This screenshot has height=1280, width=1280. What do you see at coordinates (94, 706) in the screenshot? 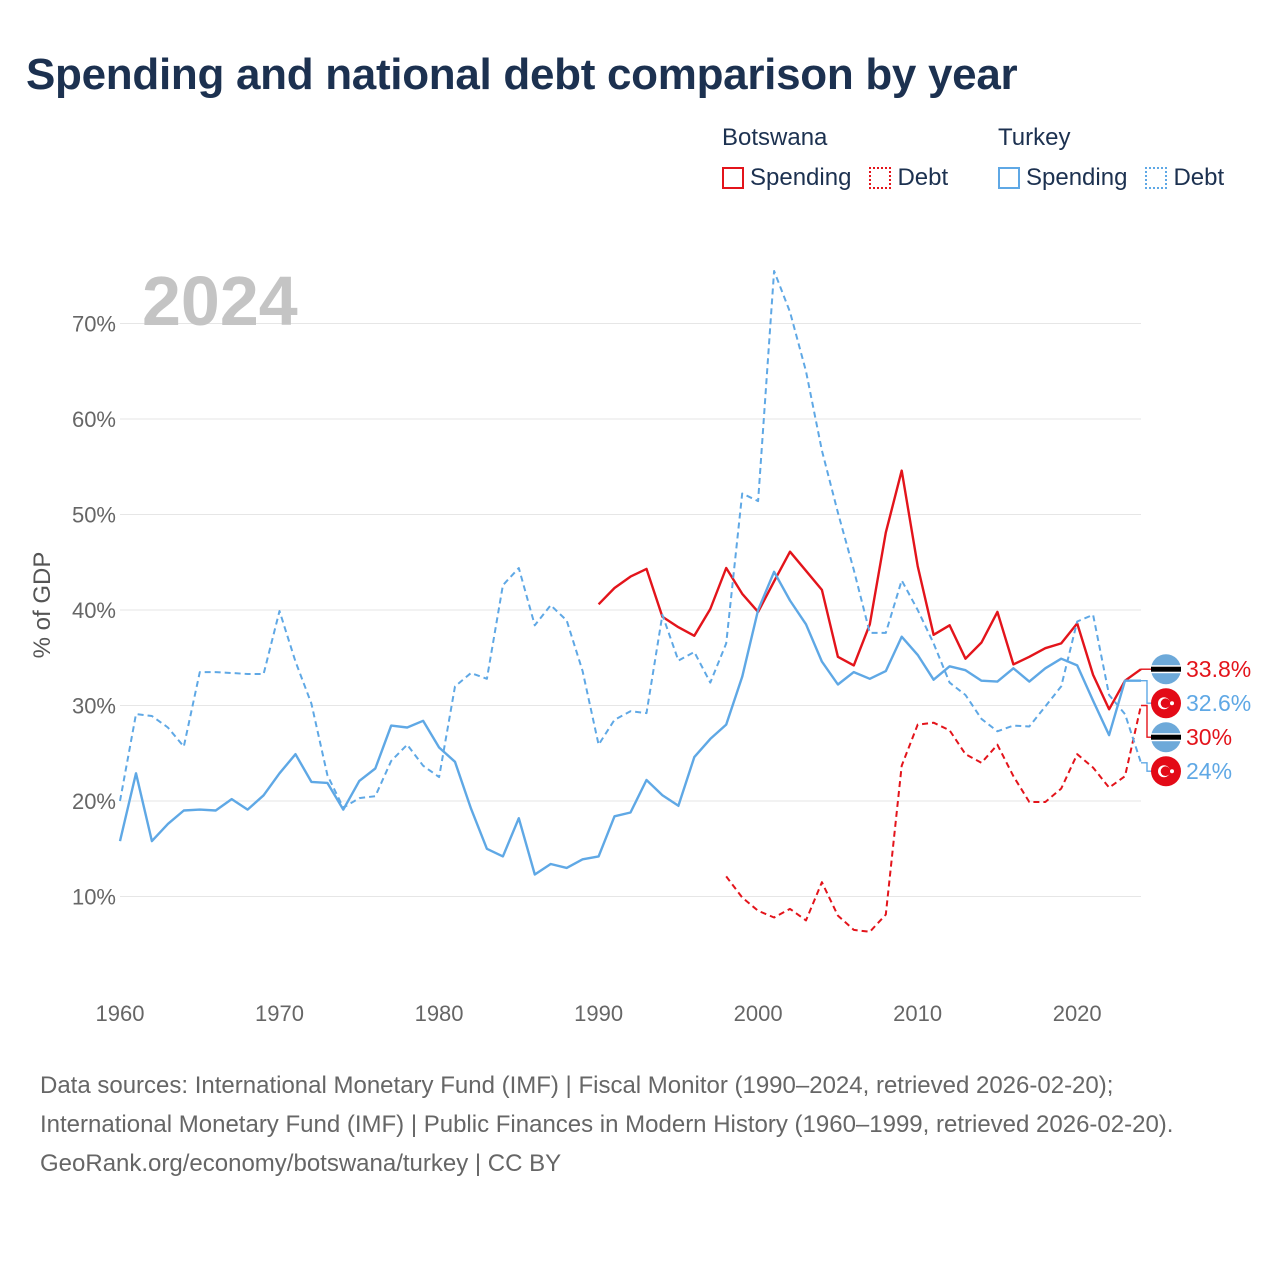
I see `y-tick-label: 30%` at bounding box center [94, 706].